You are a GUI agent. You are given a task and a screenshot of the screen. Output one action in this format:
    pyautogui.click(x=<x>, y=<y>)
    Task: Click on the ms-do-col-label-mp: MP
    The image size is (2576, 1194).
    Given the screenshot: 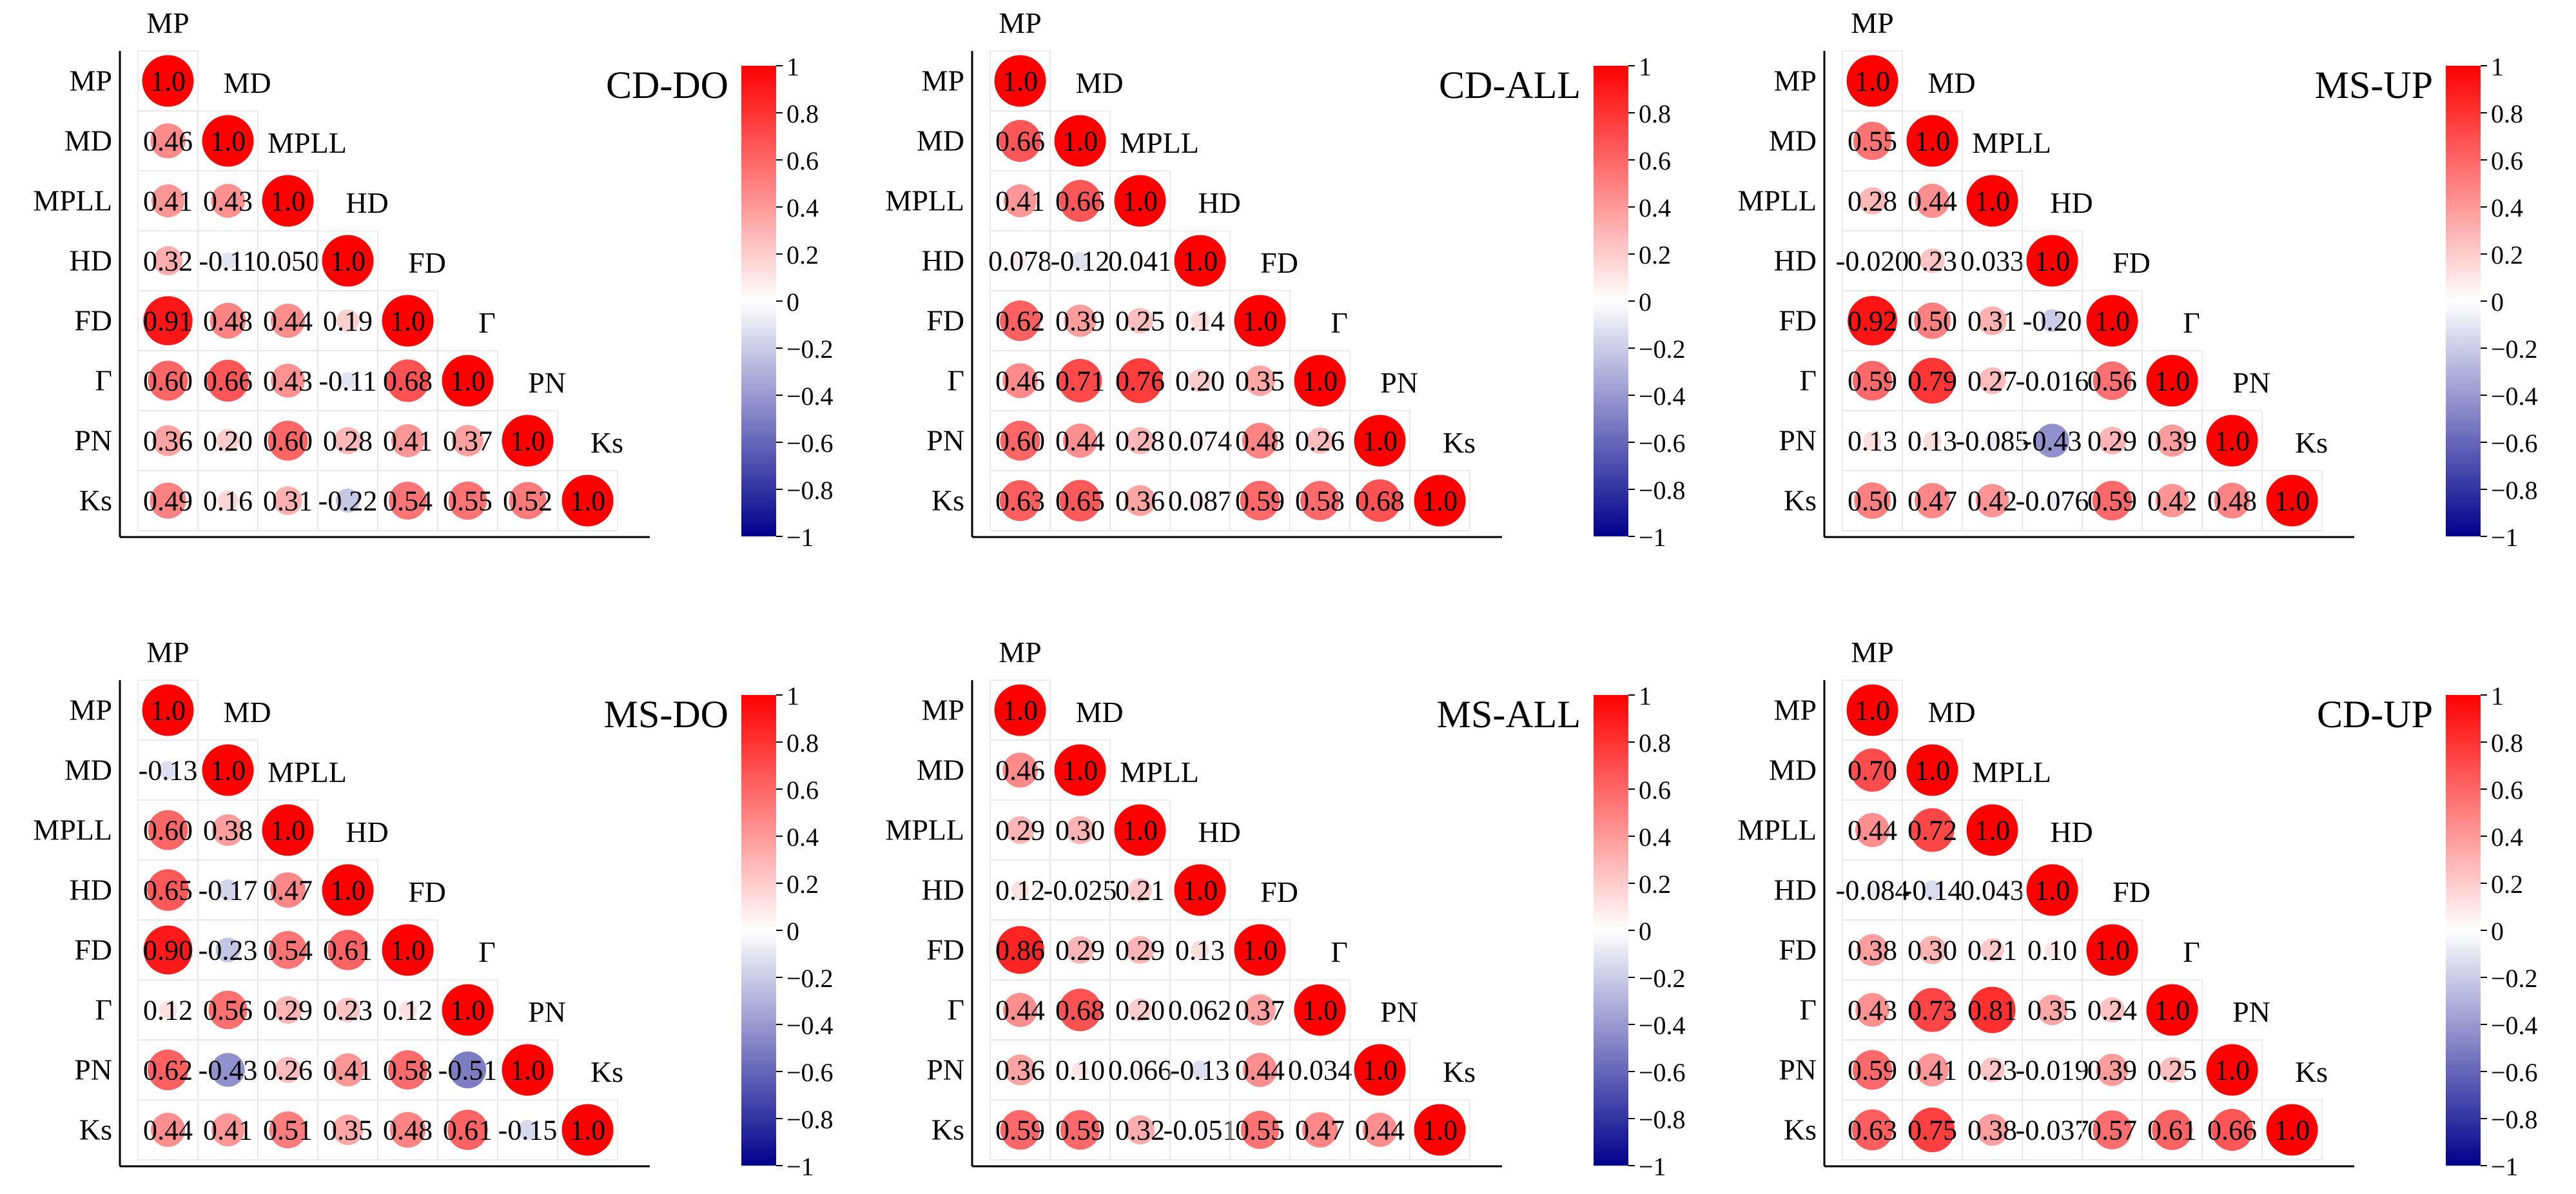 What is the action you would take?
    pyautogui.click(x=167, y=652)
    